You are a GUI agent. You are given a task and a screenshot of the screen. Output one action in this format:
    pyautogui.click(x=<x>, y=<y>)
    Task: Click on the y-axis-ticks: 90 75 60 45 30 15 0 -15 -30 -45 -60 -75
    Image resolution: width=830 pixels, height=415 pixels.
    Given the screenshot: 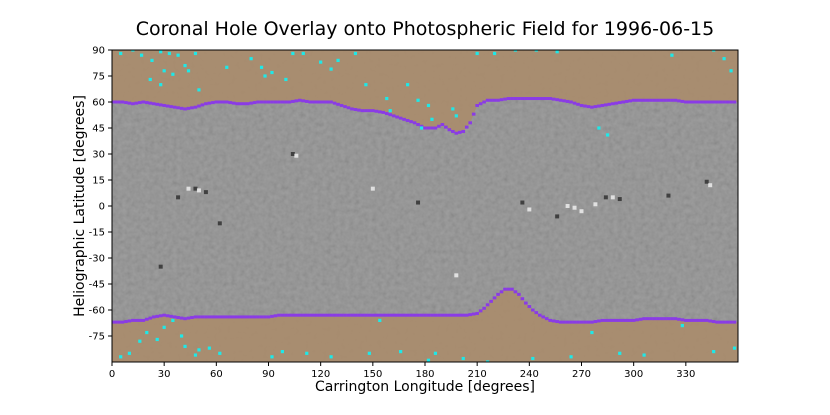 What is the action you would take?
    pyautogui.click(x=100, y=194)
    